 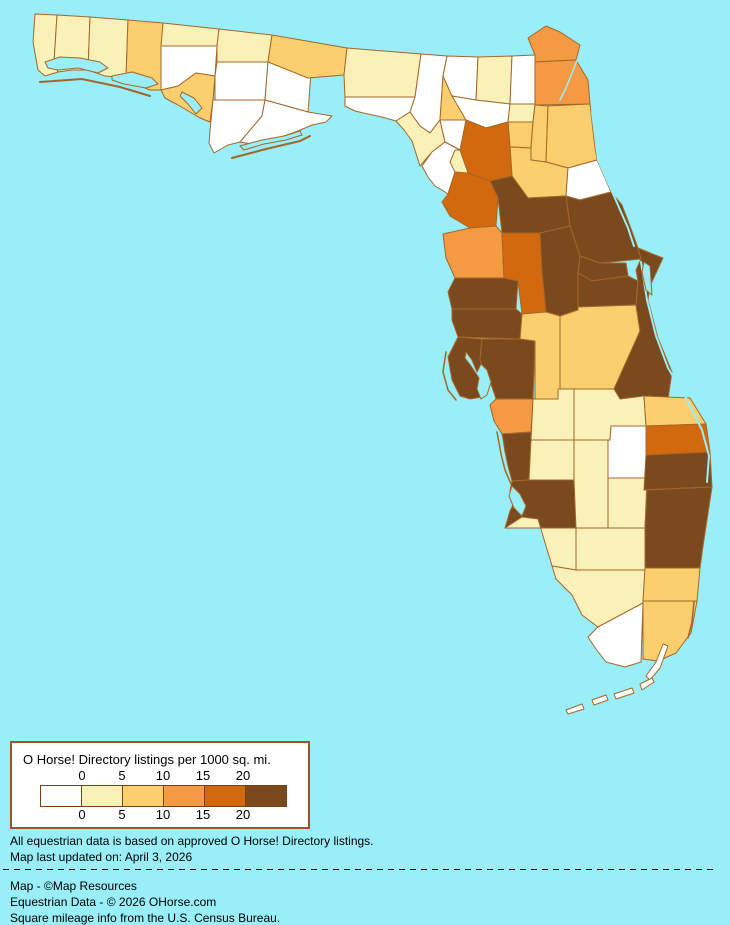 What do you see at coordinates (483, 293) in the screenshot?
I see `county-hernando` at bounding box center [483, 293].